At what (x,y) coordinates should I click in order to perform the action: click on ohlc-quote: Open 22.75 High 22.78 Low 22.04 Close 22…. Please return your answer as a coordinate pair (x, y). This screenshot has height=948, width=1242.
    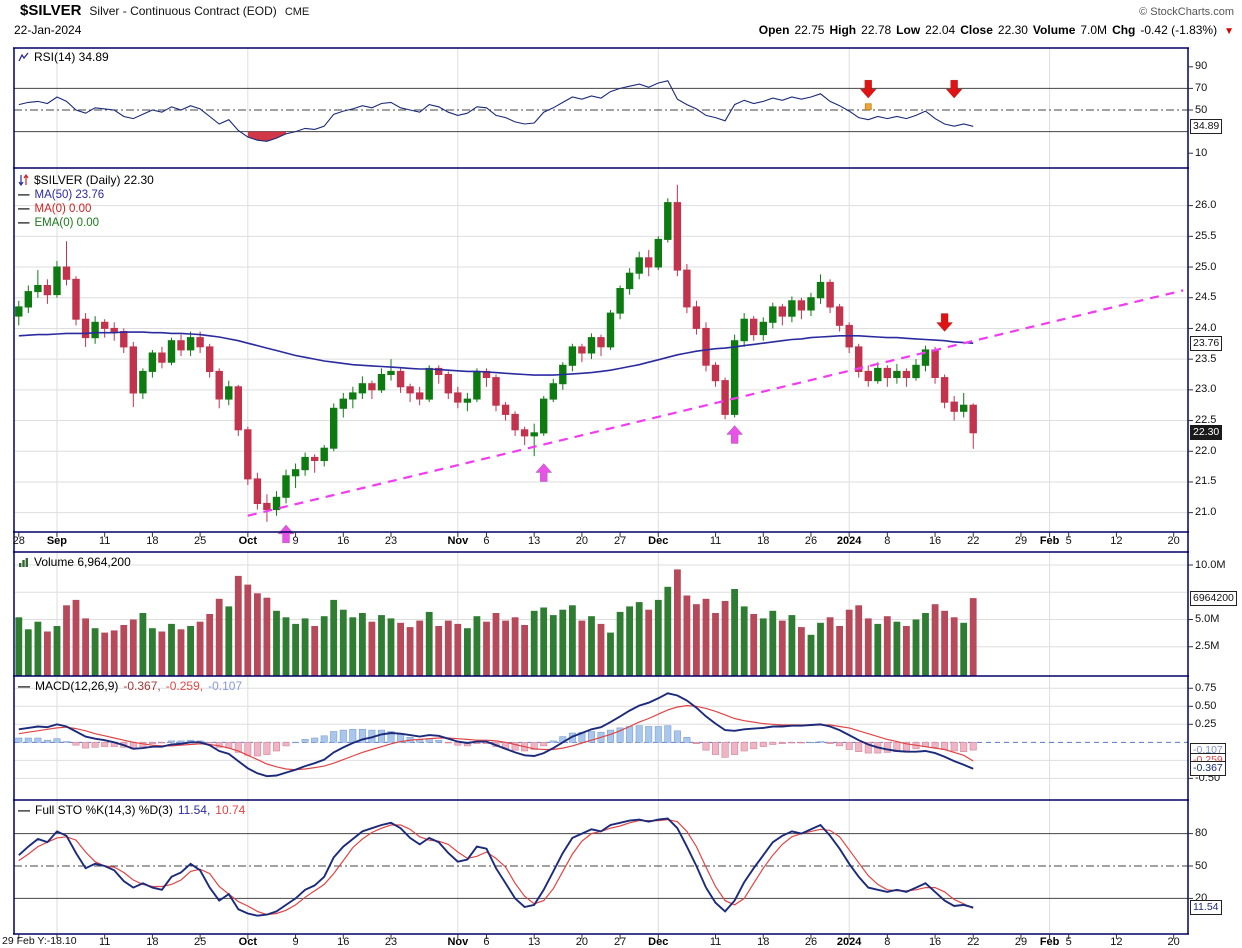
    Looking at the image, I should click on (996, 30).